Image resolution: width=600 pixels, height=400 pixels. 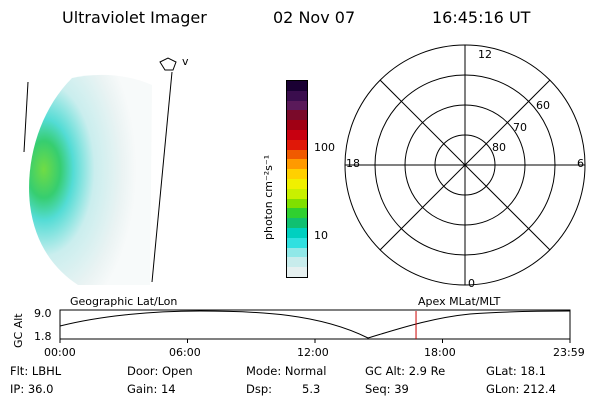 What do you see at coordinates (162, 177) in the screenshot?
I see `image-edge-right` at bounding box center [162, 177].